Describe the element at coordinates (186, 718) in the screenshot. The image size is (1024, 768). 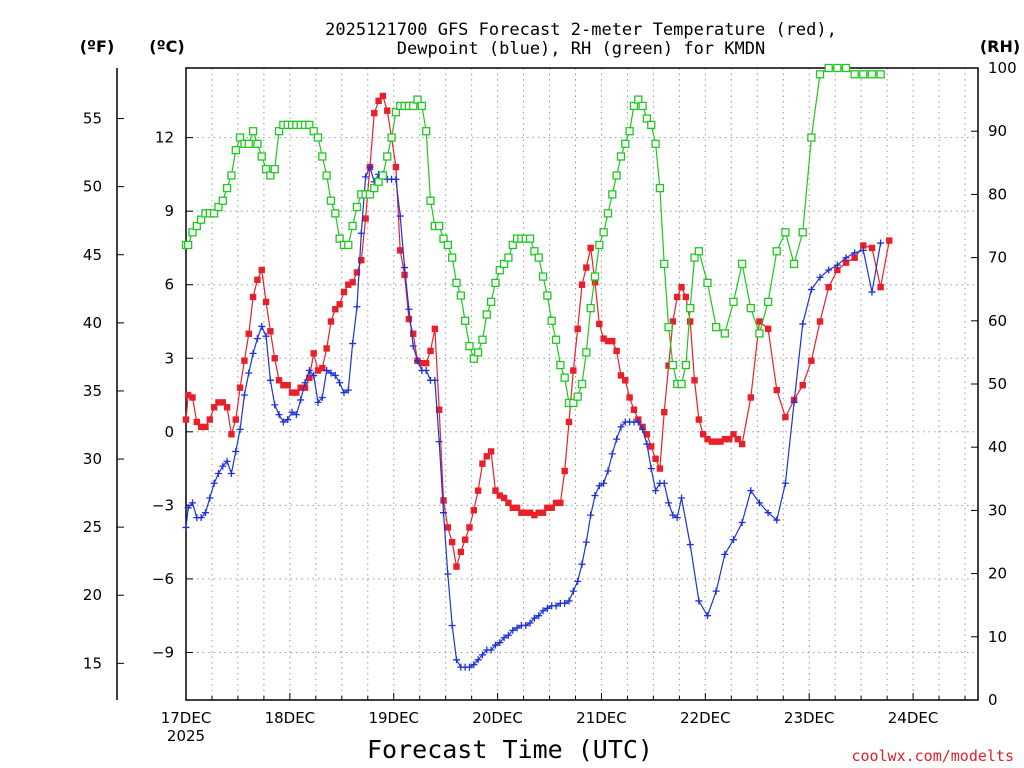
I see `x-tick-label: 17DEC` at that location.